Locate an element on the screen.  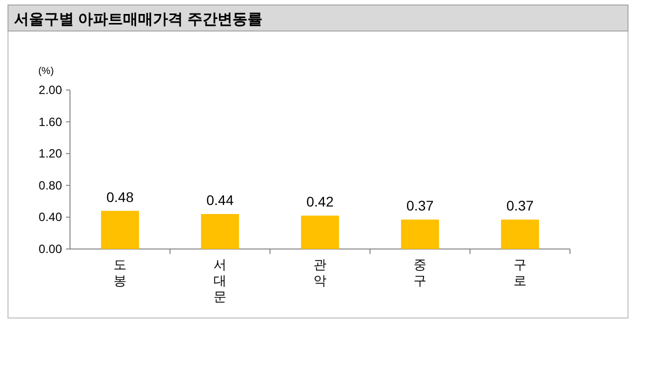
x-tick-label: 중구 is located at coordinates (420, 272).